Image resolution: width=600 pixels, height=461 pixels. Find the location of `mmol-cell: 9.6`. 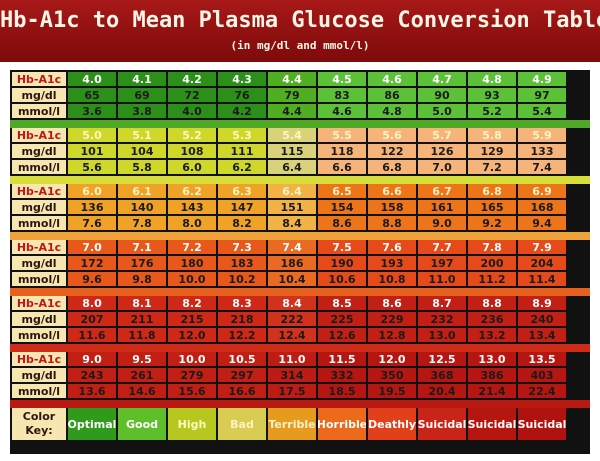

mmol-cell: 9.6 is located at coordinates (92, 279).